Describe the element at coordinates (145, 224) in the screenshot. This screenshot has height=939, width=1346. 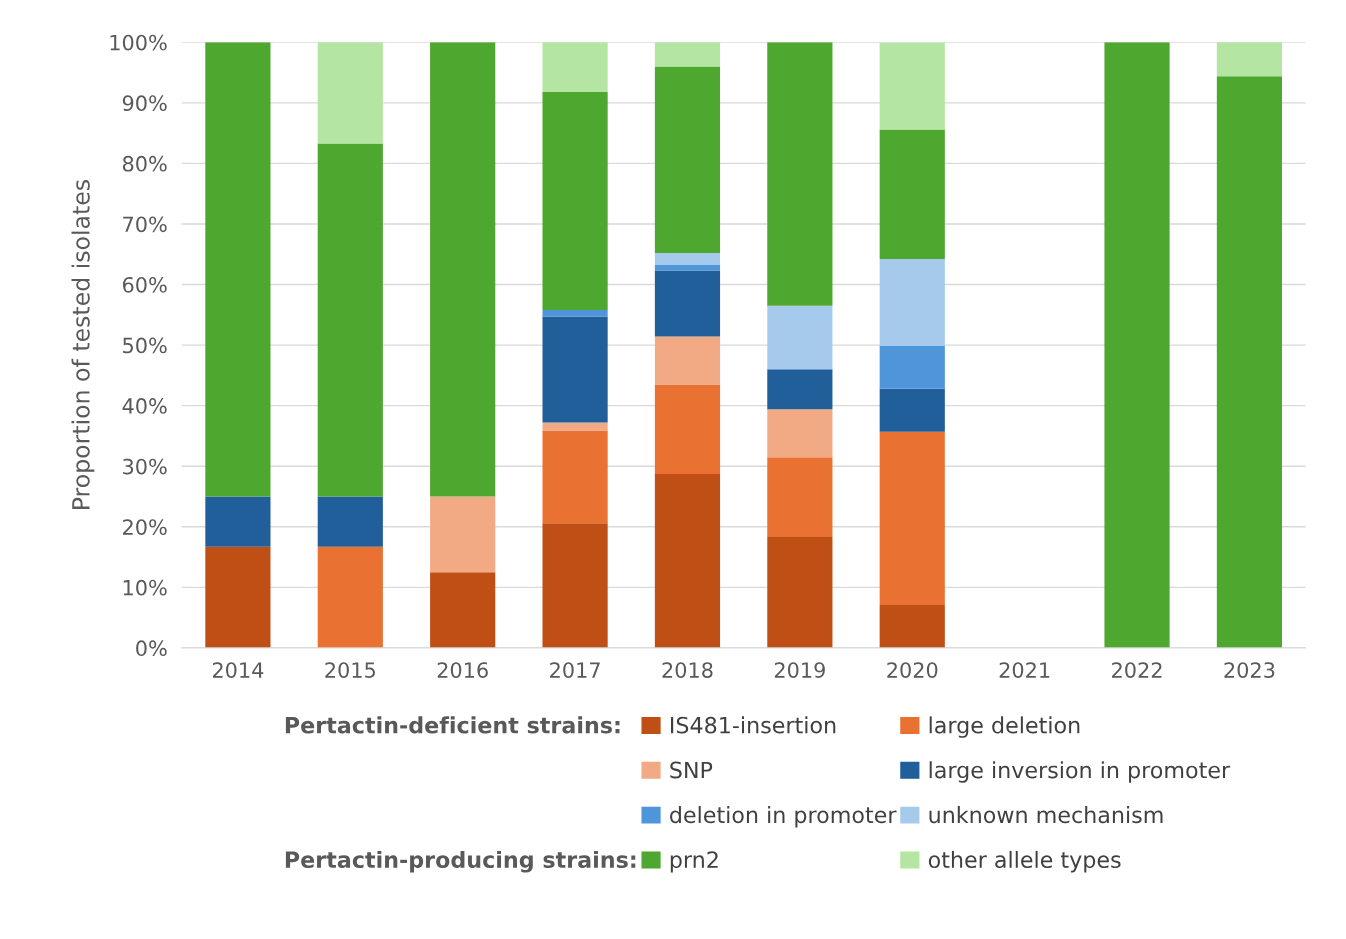
I see `y-tick-label: 70%` at that location.